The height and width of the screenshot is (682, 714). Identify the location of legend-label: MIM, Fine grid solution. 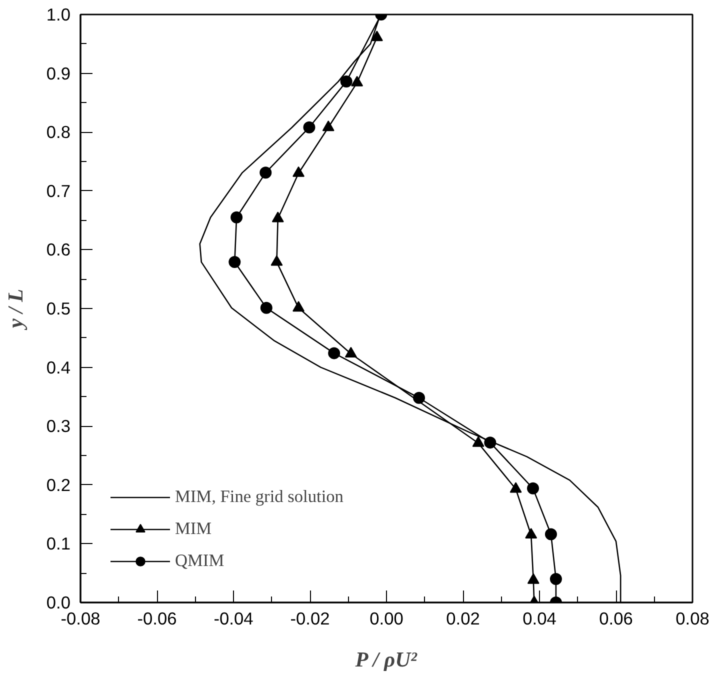
(259, 497).